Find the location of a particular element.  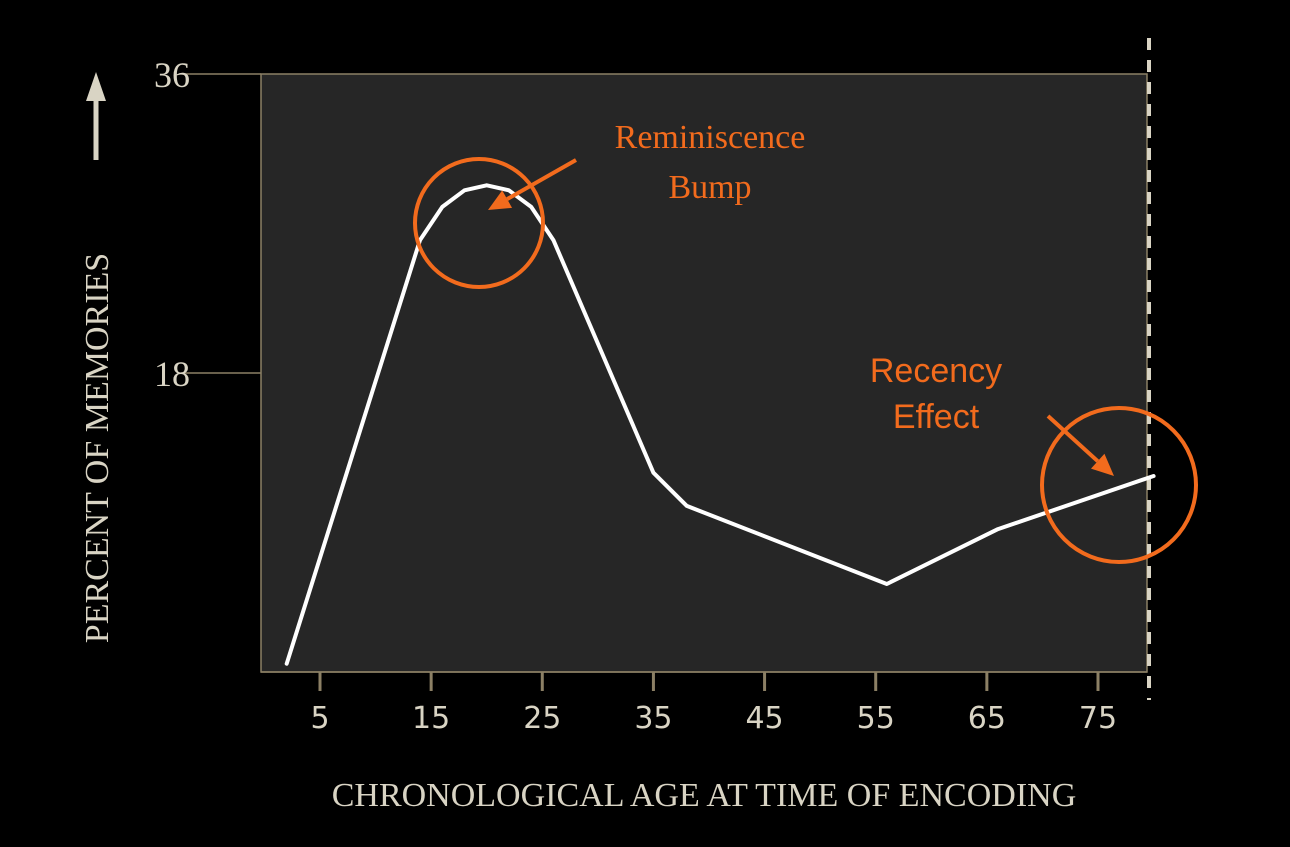

up-arrow-head-icon is located at coordinates (96, 86).